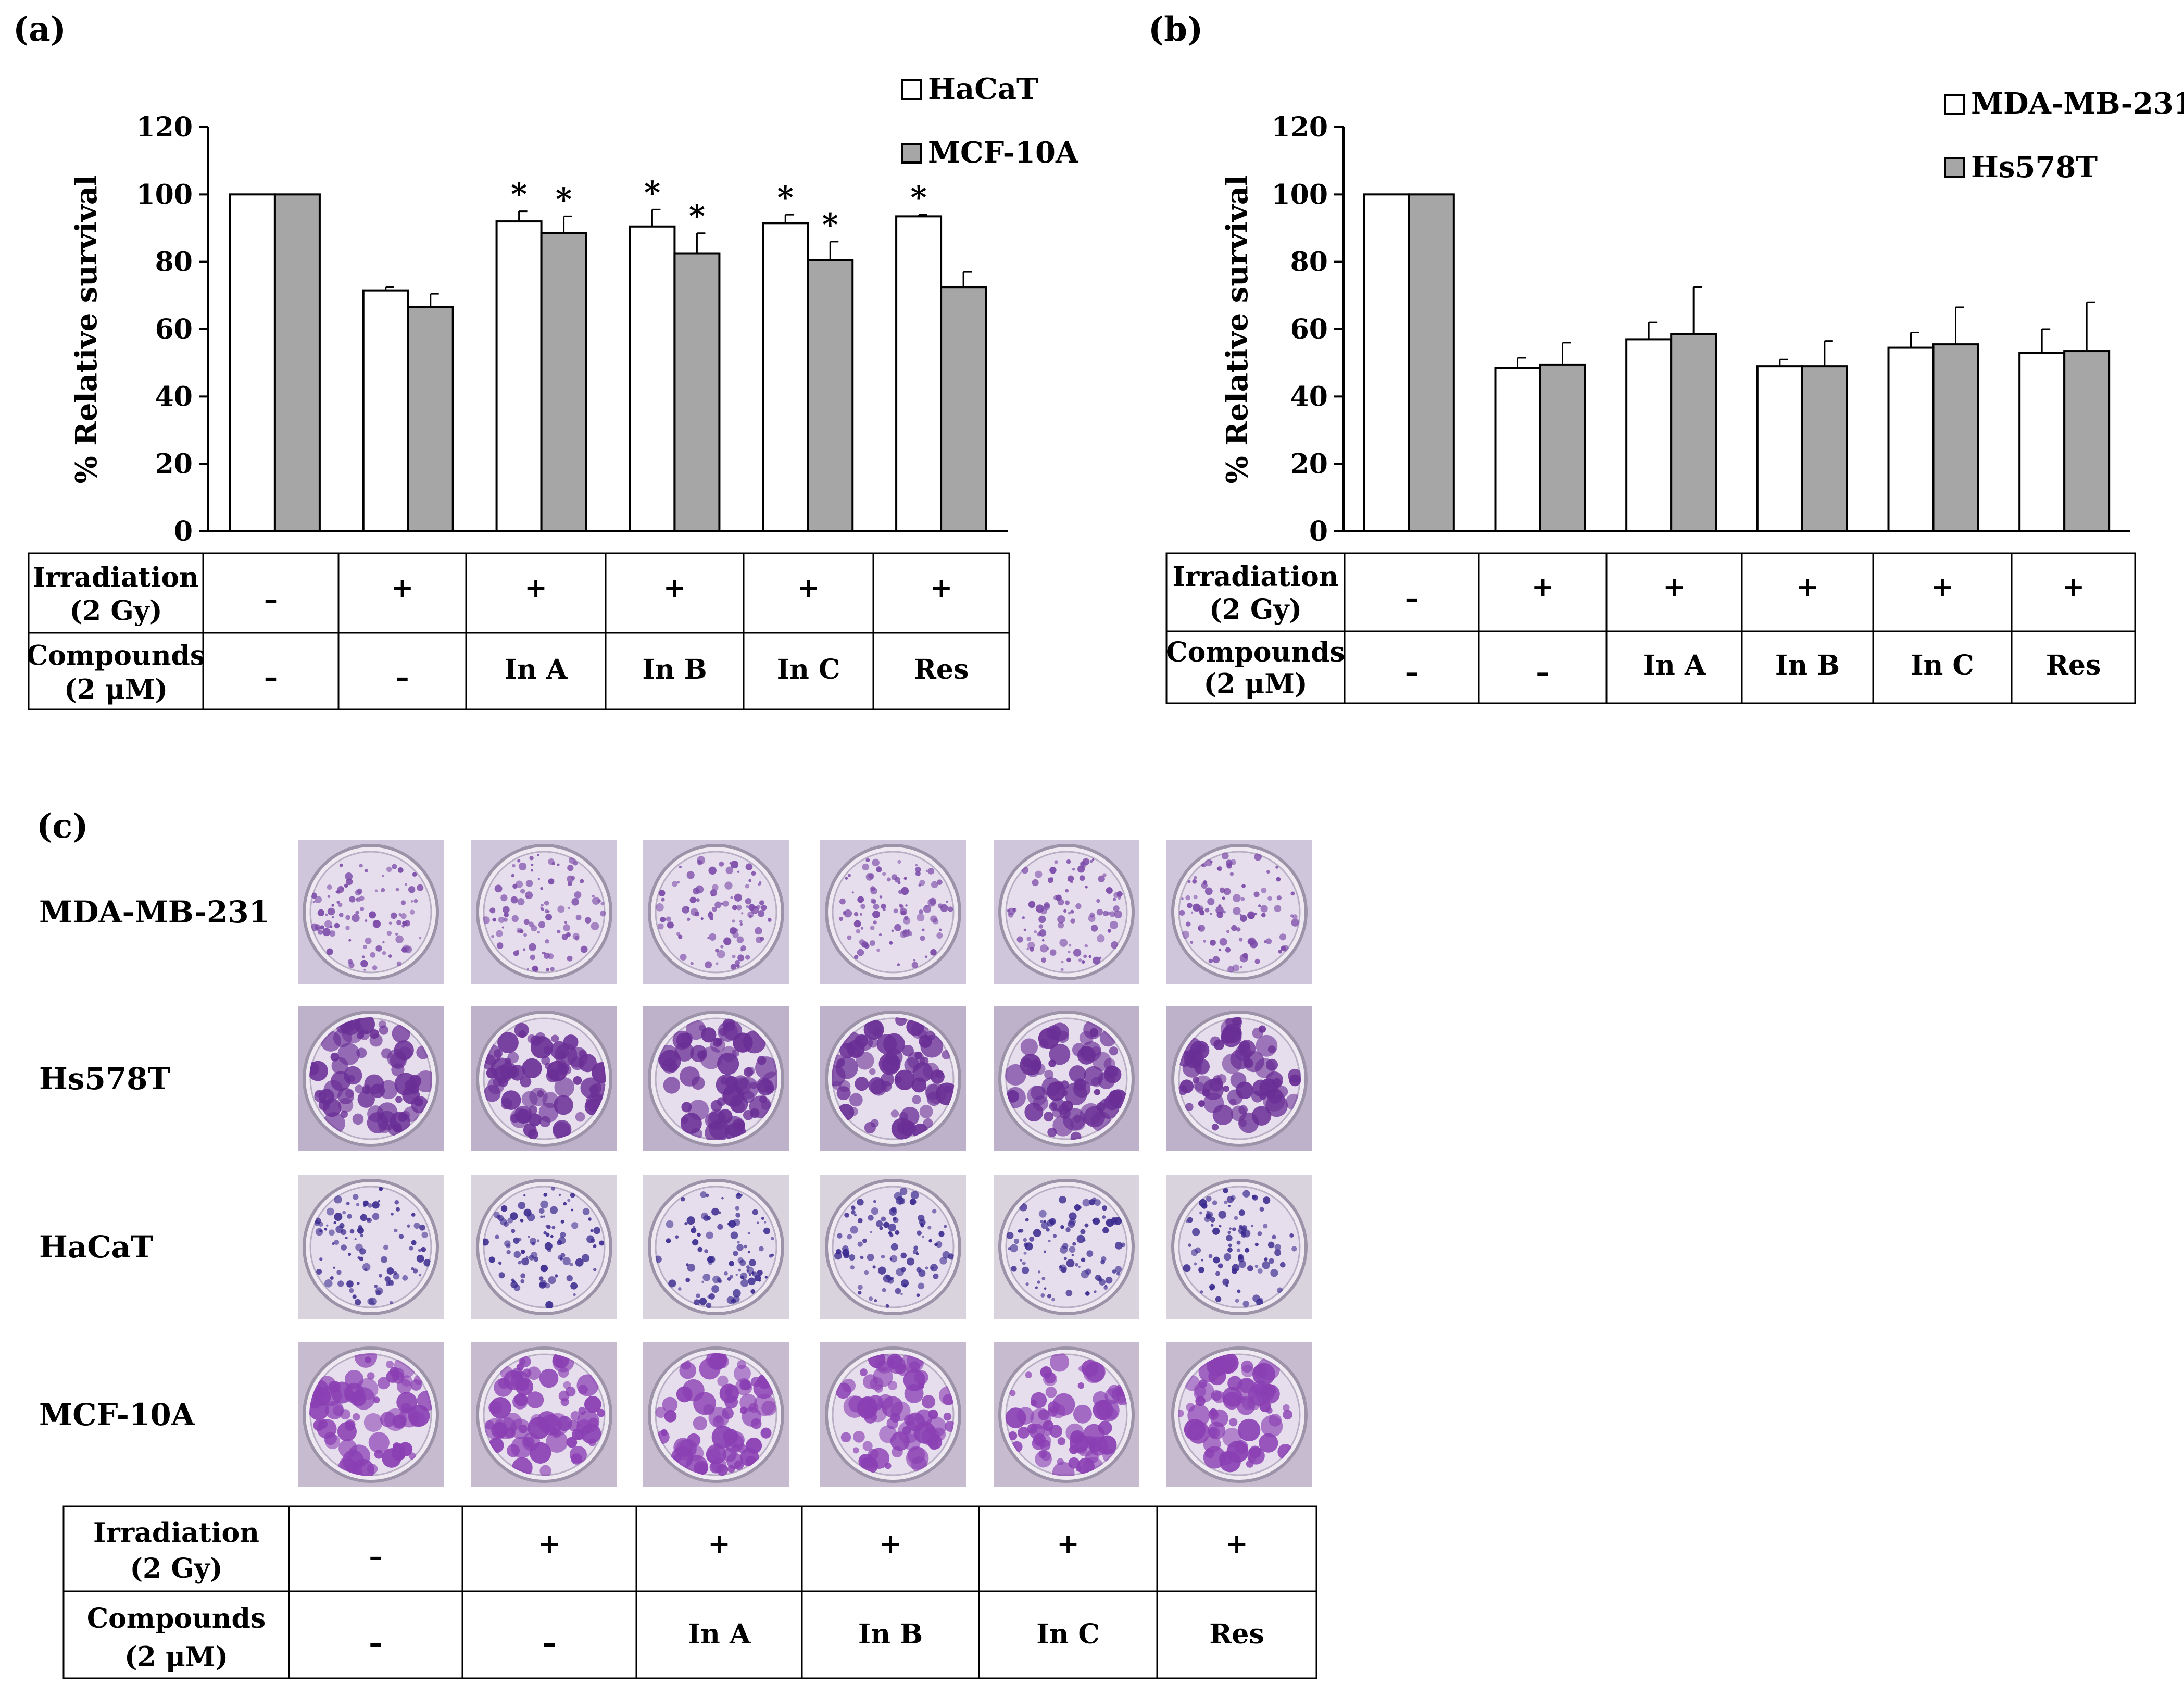 The image size is (2184, 1696). Describe the element at coordinates (176, 1619) in the screenshot. I see `row-label-compounds: Compounds` at that location.